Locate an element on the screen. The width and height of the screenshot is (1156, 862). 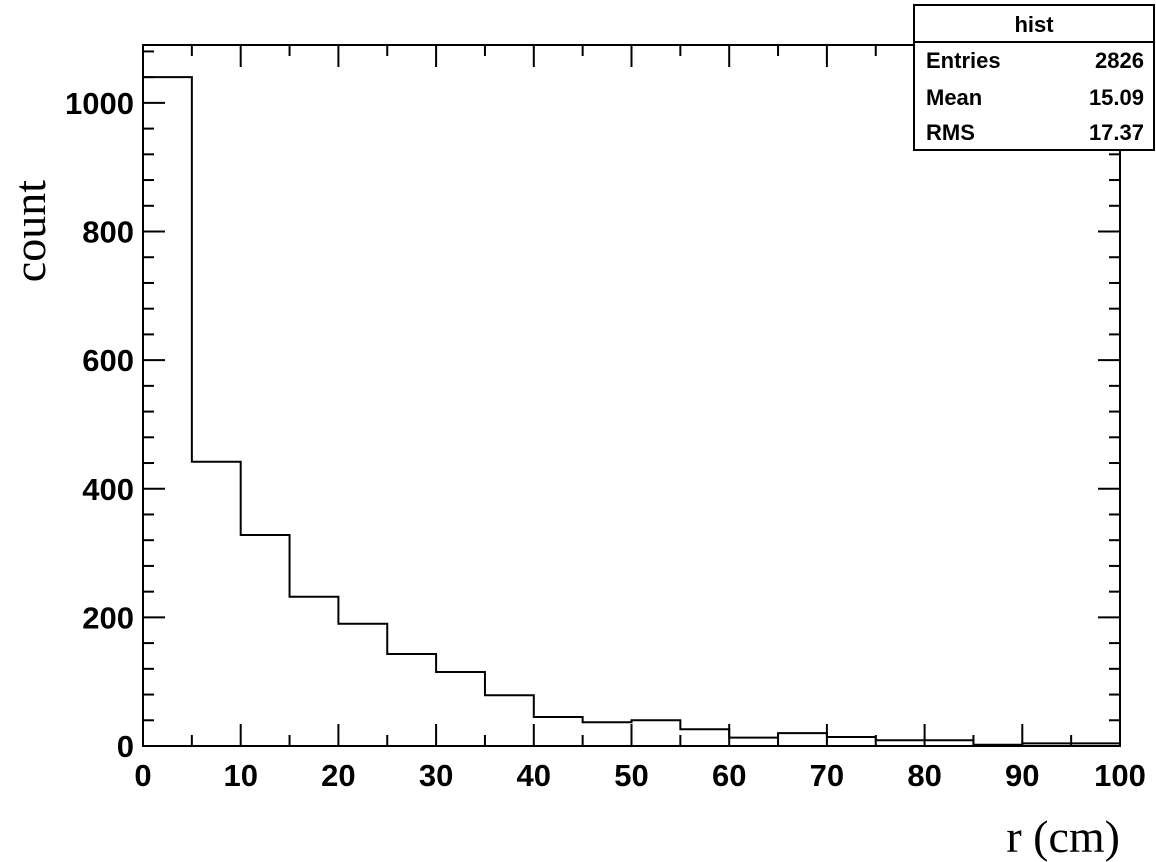
stats-mean-value: 15.09 is located at coordinates (1116, 97).